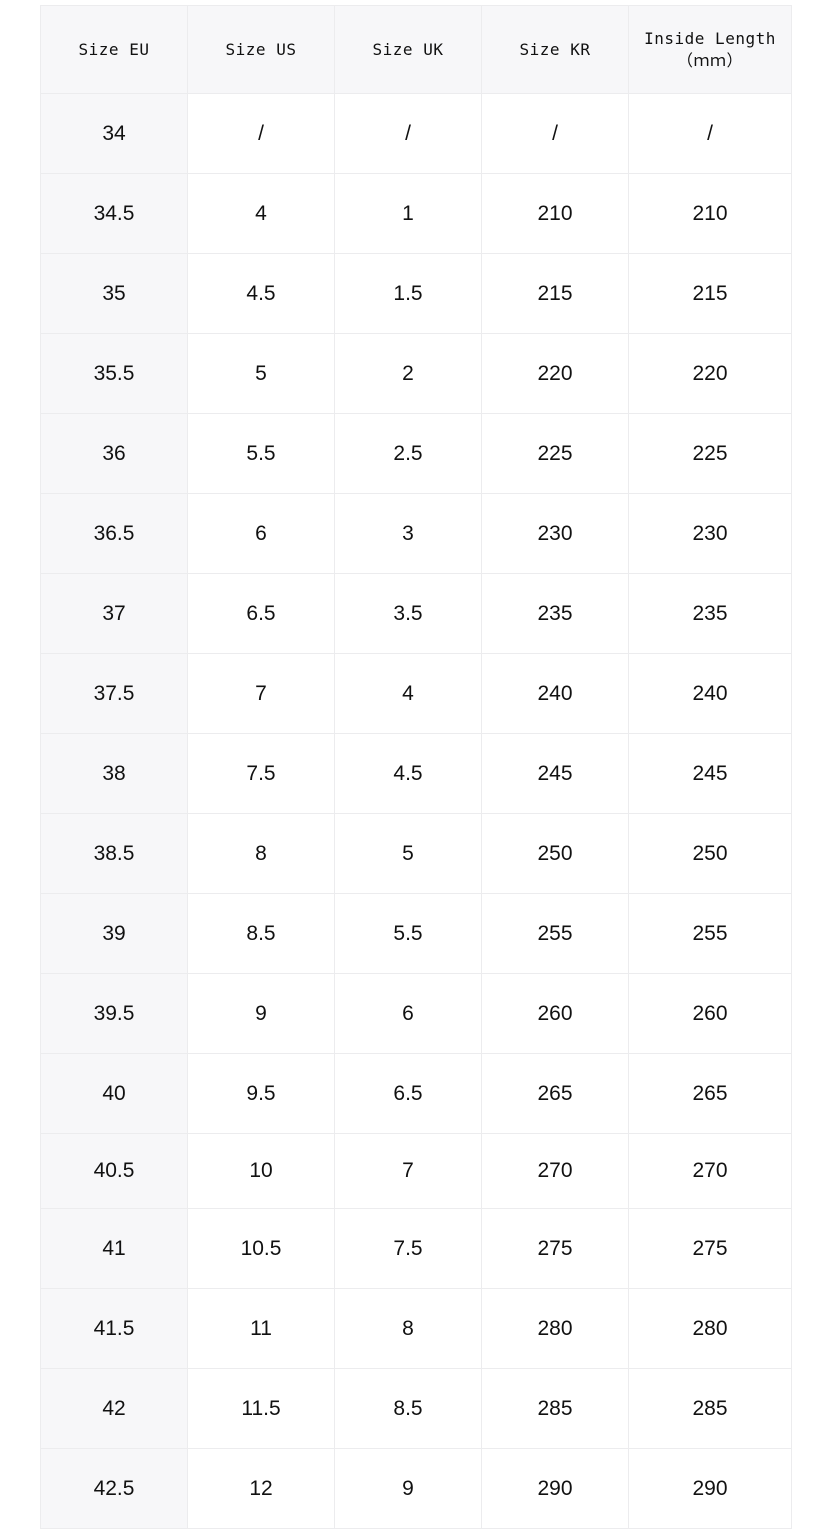 The image size is (828, 1530). What do you see at coordinates (114, 373) in the screenshot?
I see `cell-size-eu: 35.5` at bounding box center [114, 373].